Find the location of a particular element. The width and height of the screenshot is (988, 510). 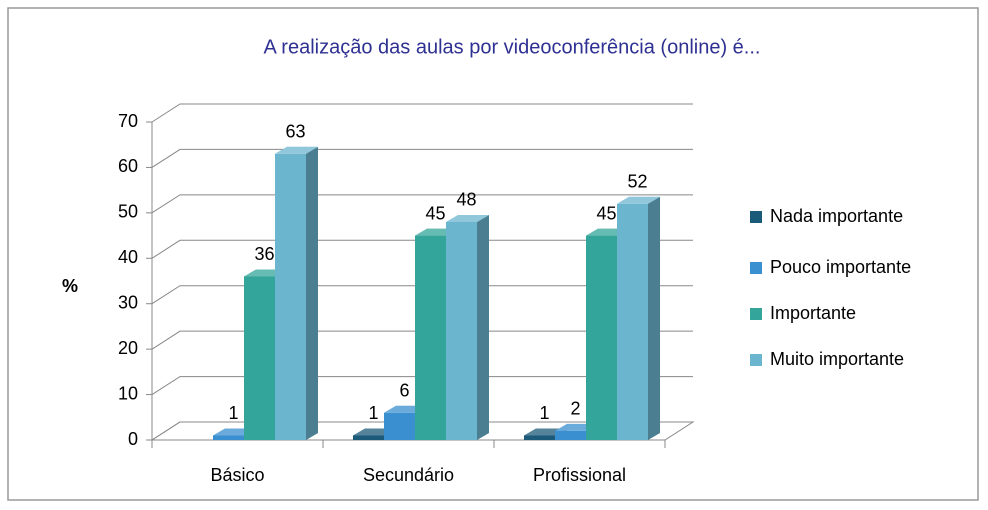

data-label: 63 is located at coordinates (295, 132).